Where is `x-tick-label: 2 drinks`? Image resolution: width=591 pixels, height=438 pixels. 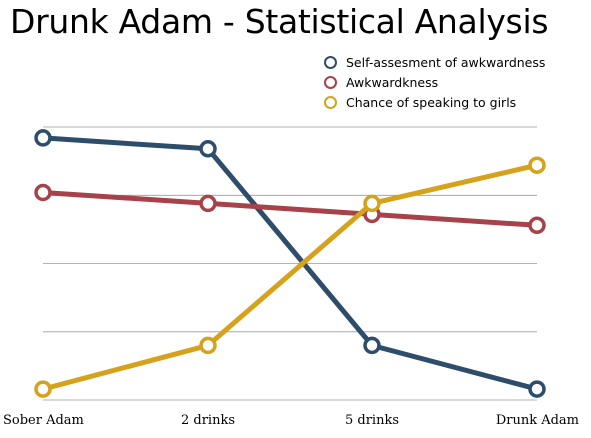 x-tick-label: 2 drinks is located at coordinates (208, 420).